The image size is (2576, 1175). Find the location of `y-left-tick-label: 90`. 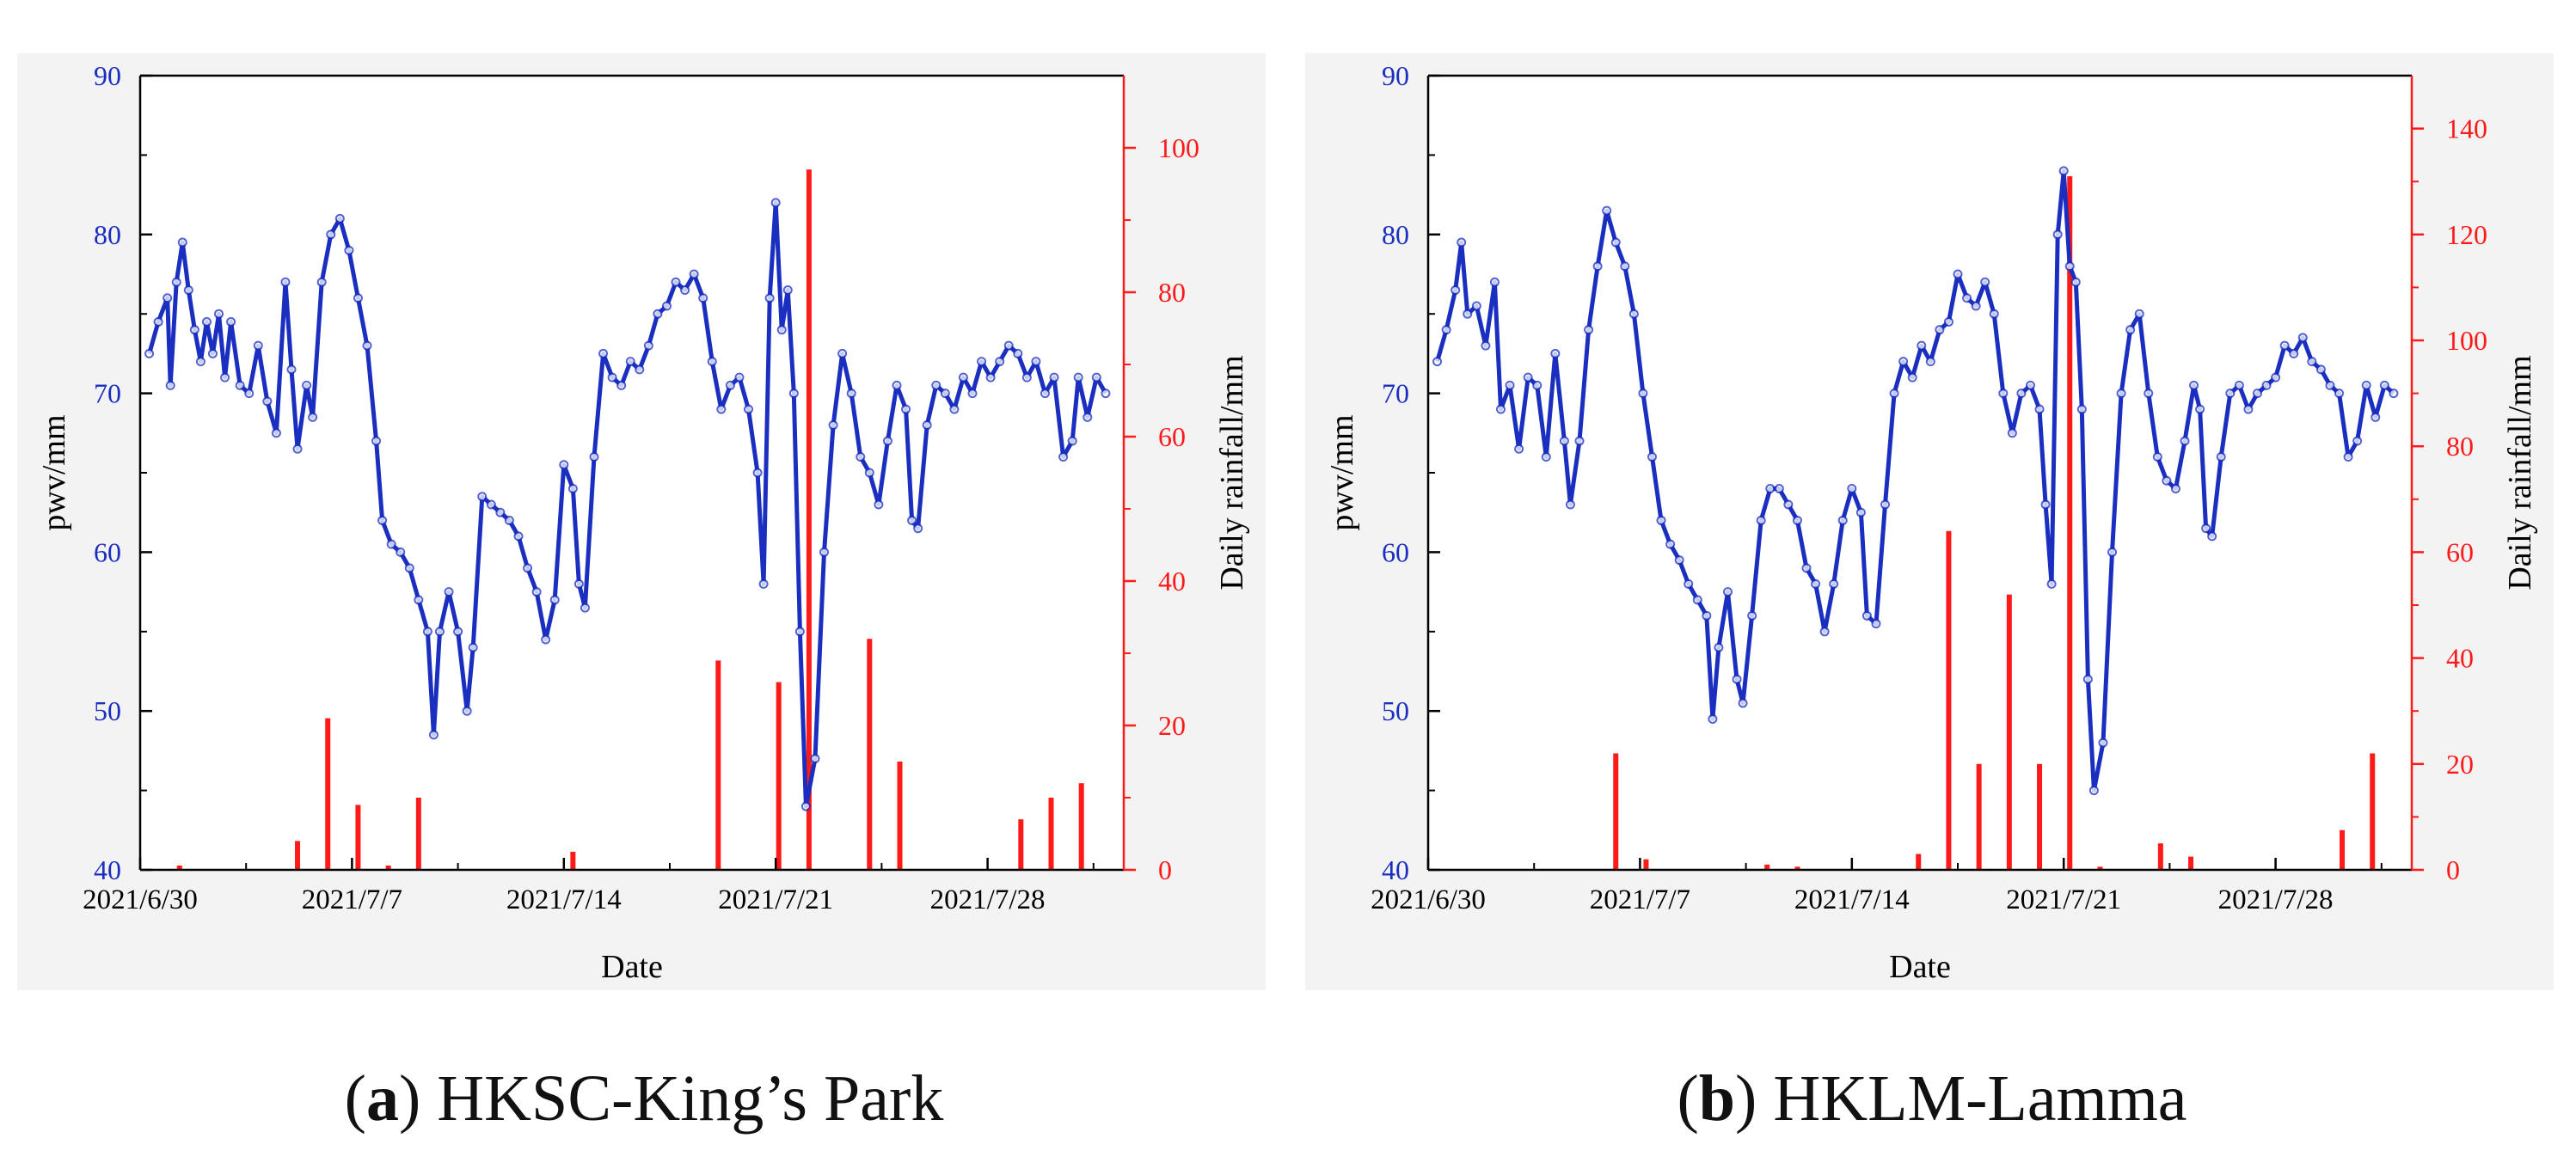

y-left-tick-label: 90 is located at coordinates (107, 75).